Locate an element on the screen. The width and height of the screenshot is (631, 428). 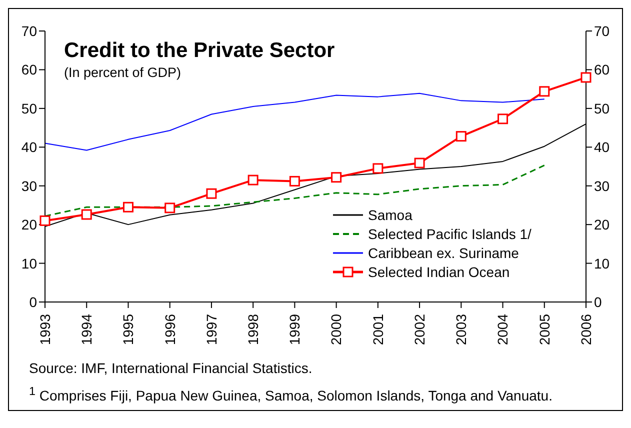
line-series is located at coordinates (294, 121).